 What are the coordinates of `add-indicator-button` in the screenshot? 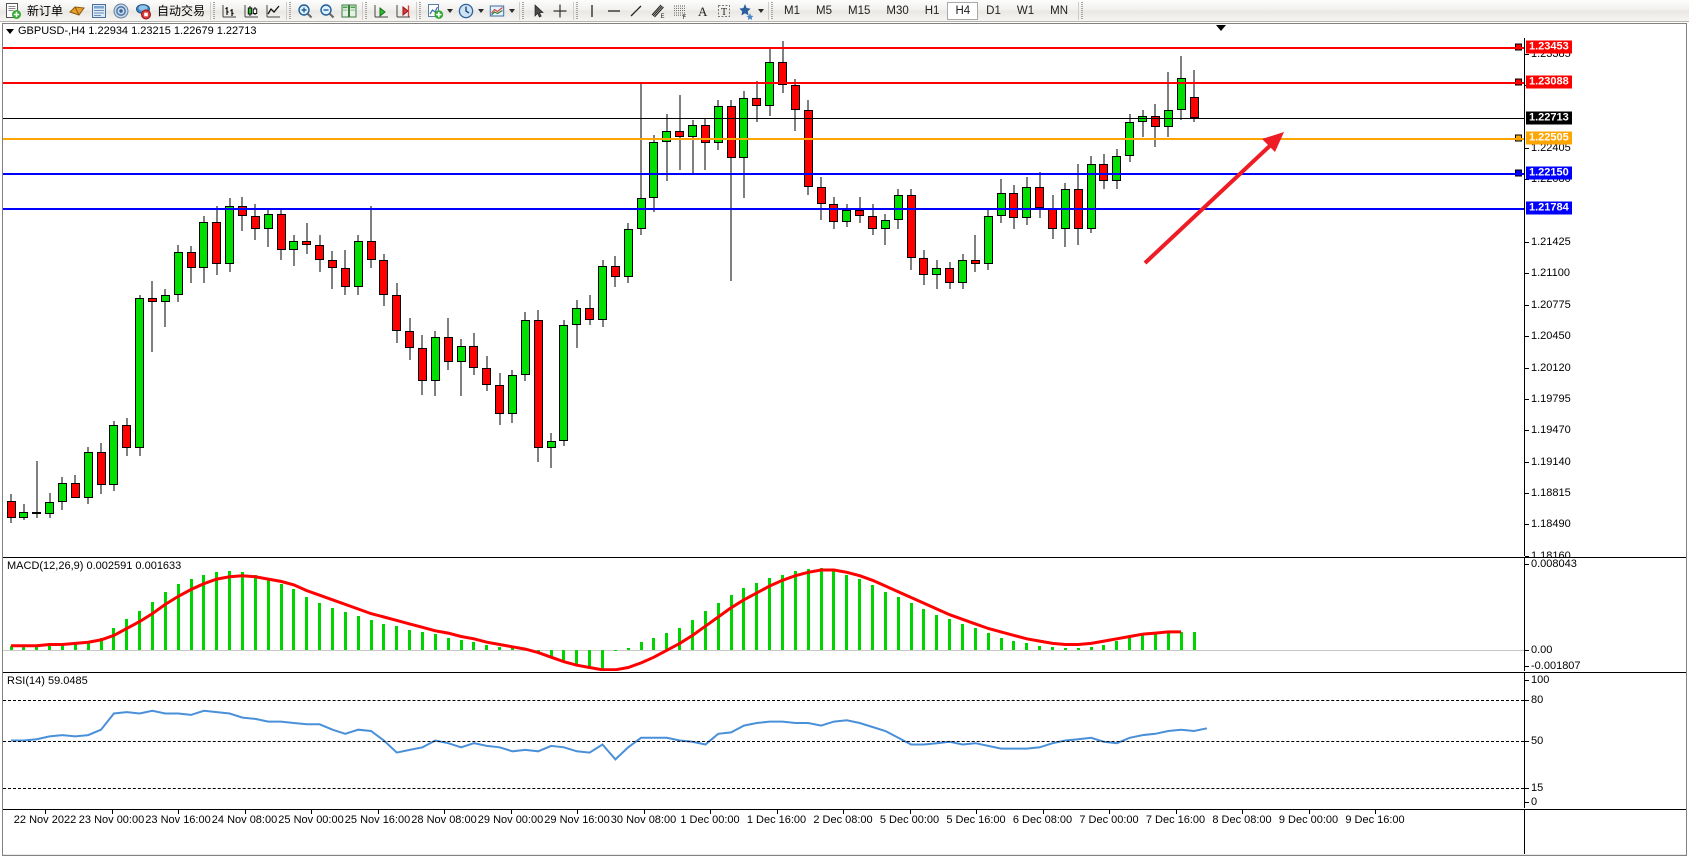 It's located at (435, 11).